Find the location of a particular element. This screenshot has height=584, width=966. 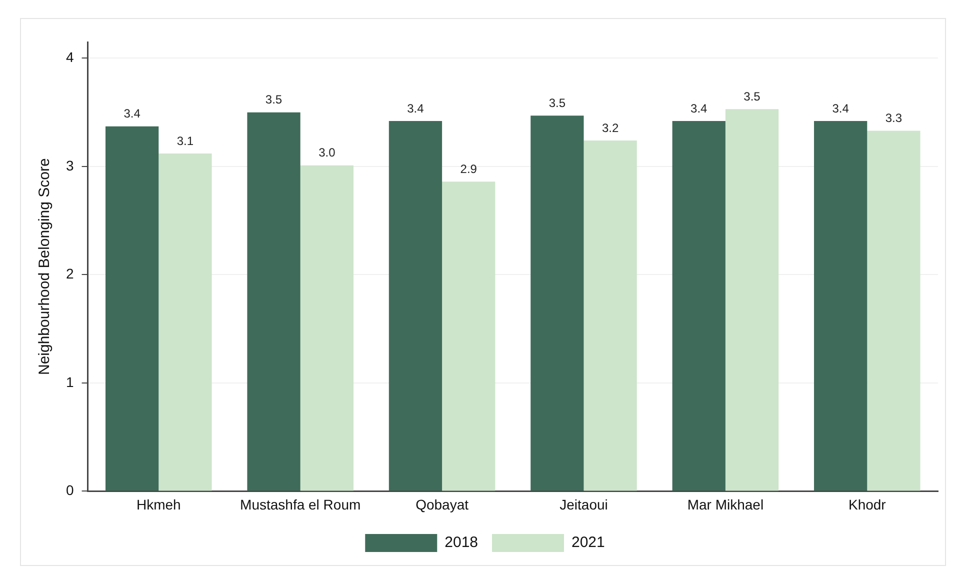

data-label: 3.0 is located at coordinates (327, 153).